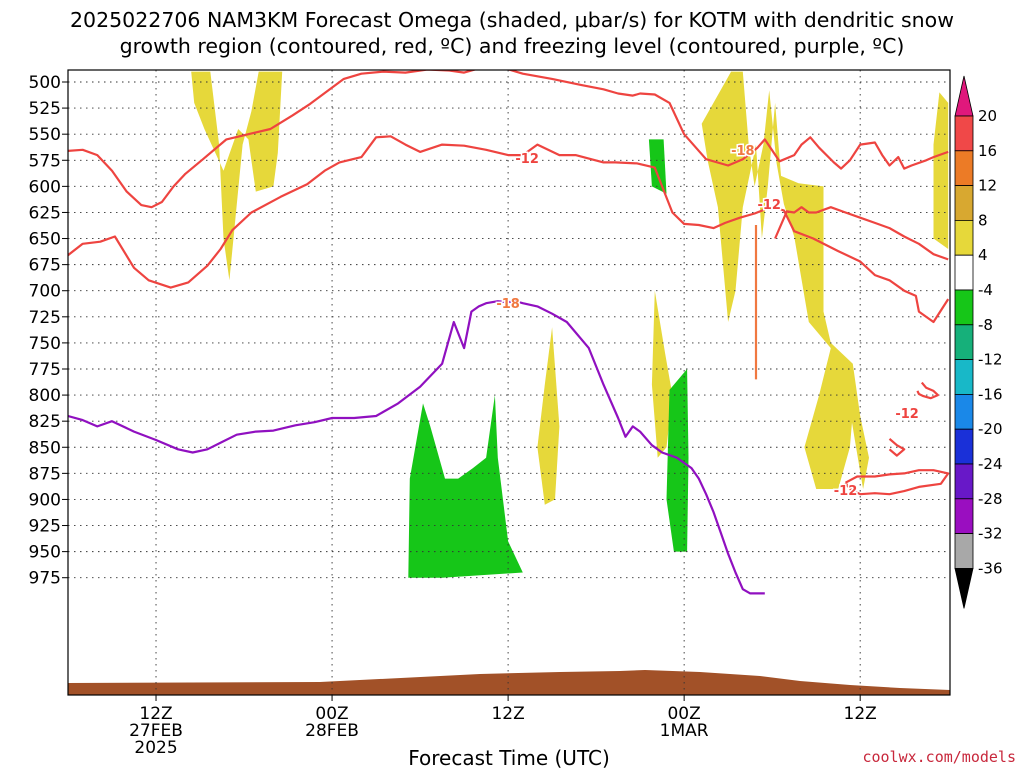 The image size is (1024, 768). Describe the element at coordinates (990, 499) in the screenshot. I see `colorbar-label-11: -28` at that location.